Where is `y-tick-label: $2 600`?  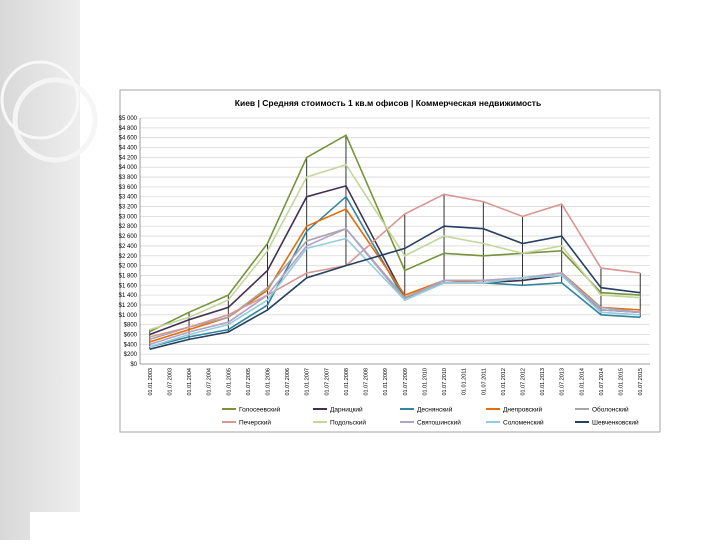 y-tick-label: $2 600 is located at coordinates (128, 237).